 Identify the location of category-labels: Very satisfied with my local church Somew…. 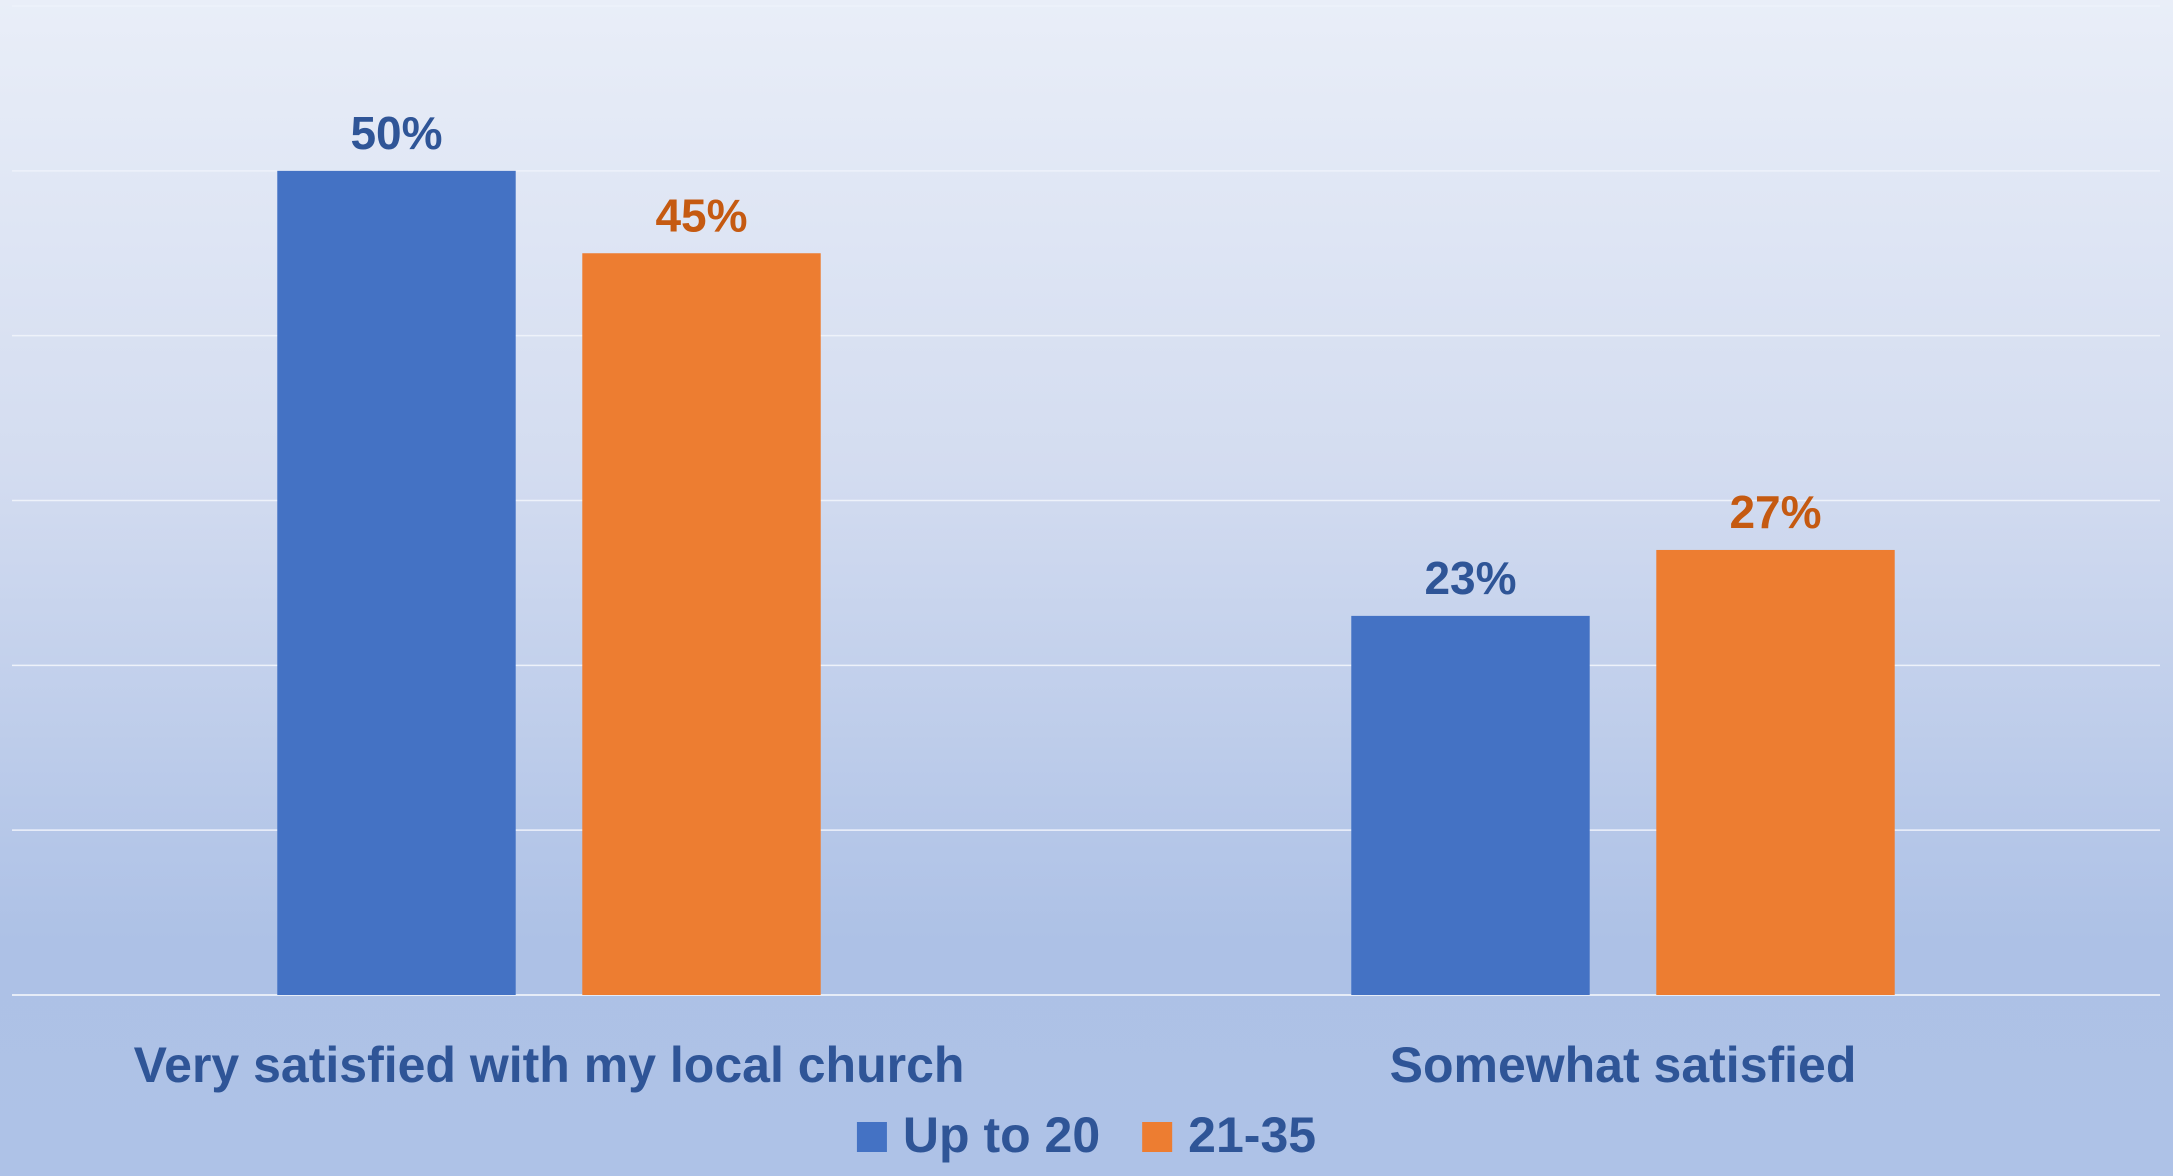
(995, 1065).